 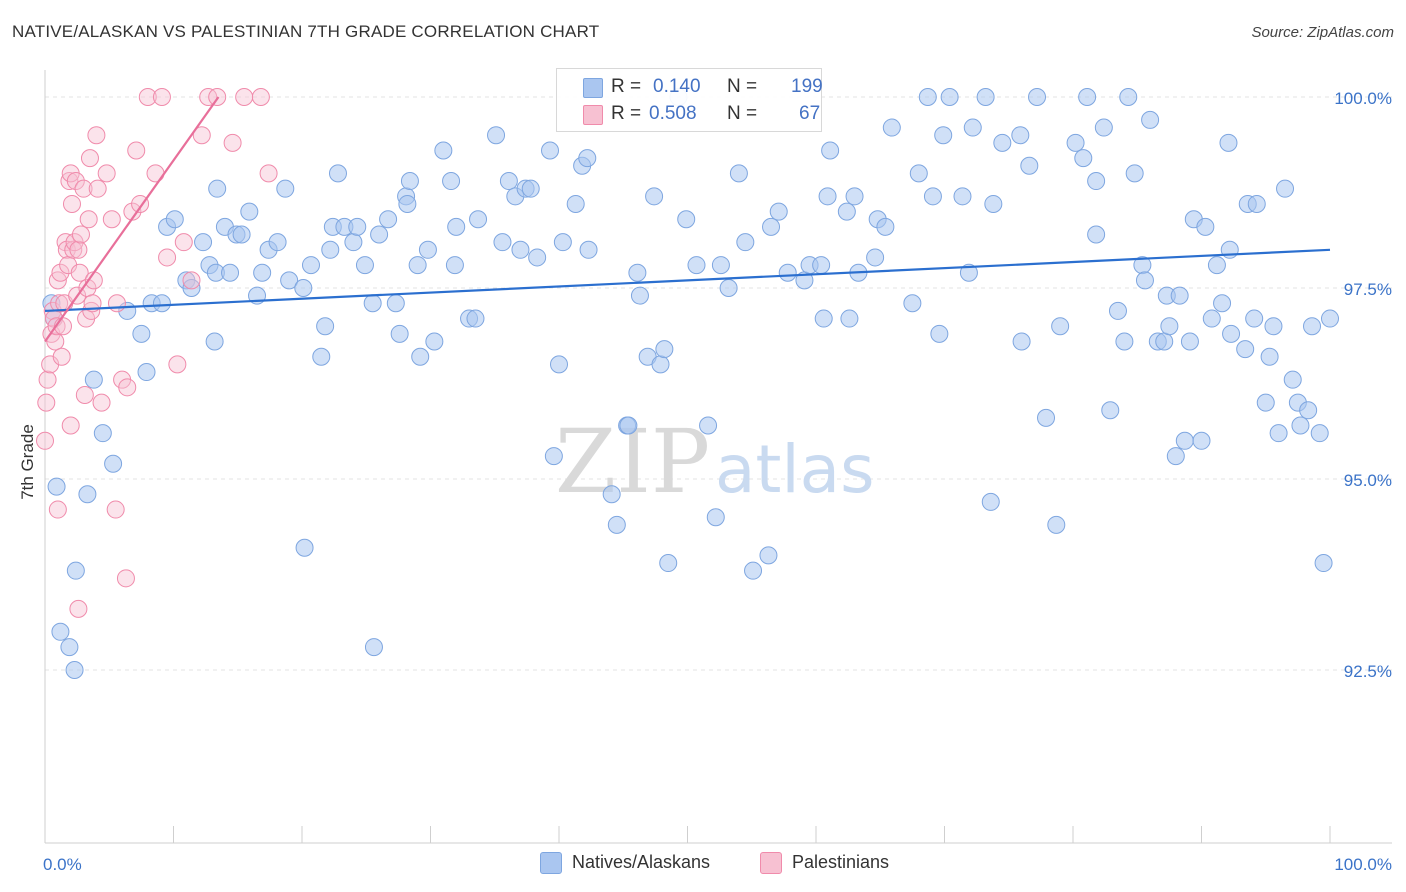 I want to click on y-tick-label: 100.0%, so click(x=1363, y=98).